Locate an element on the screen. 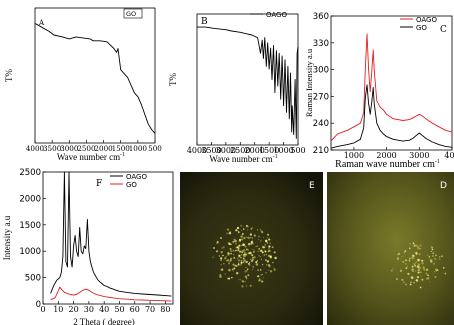  x-tick-label: 3500 is located at coordinates (52, 148).